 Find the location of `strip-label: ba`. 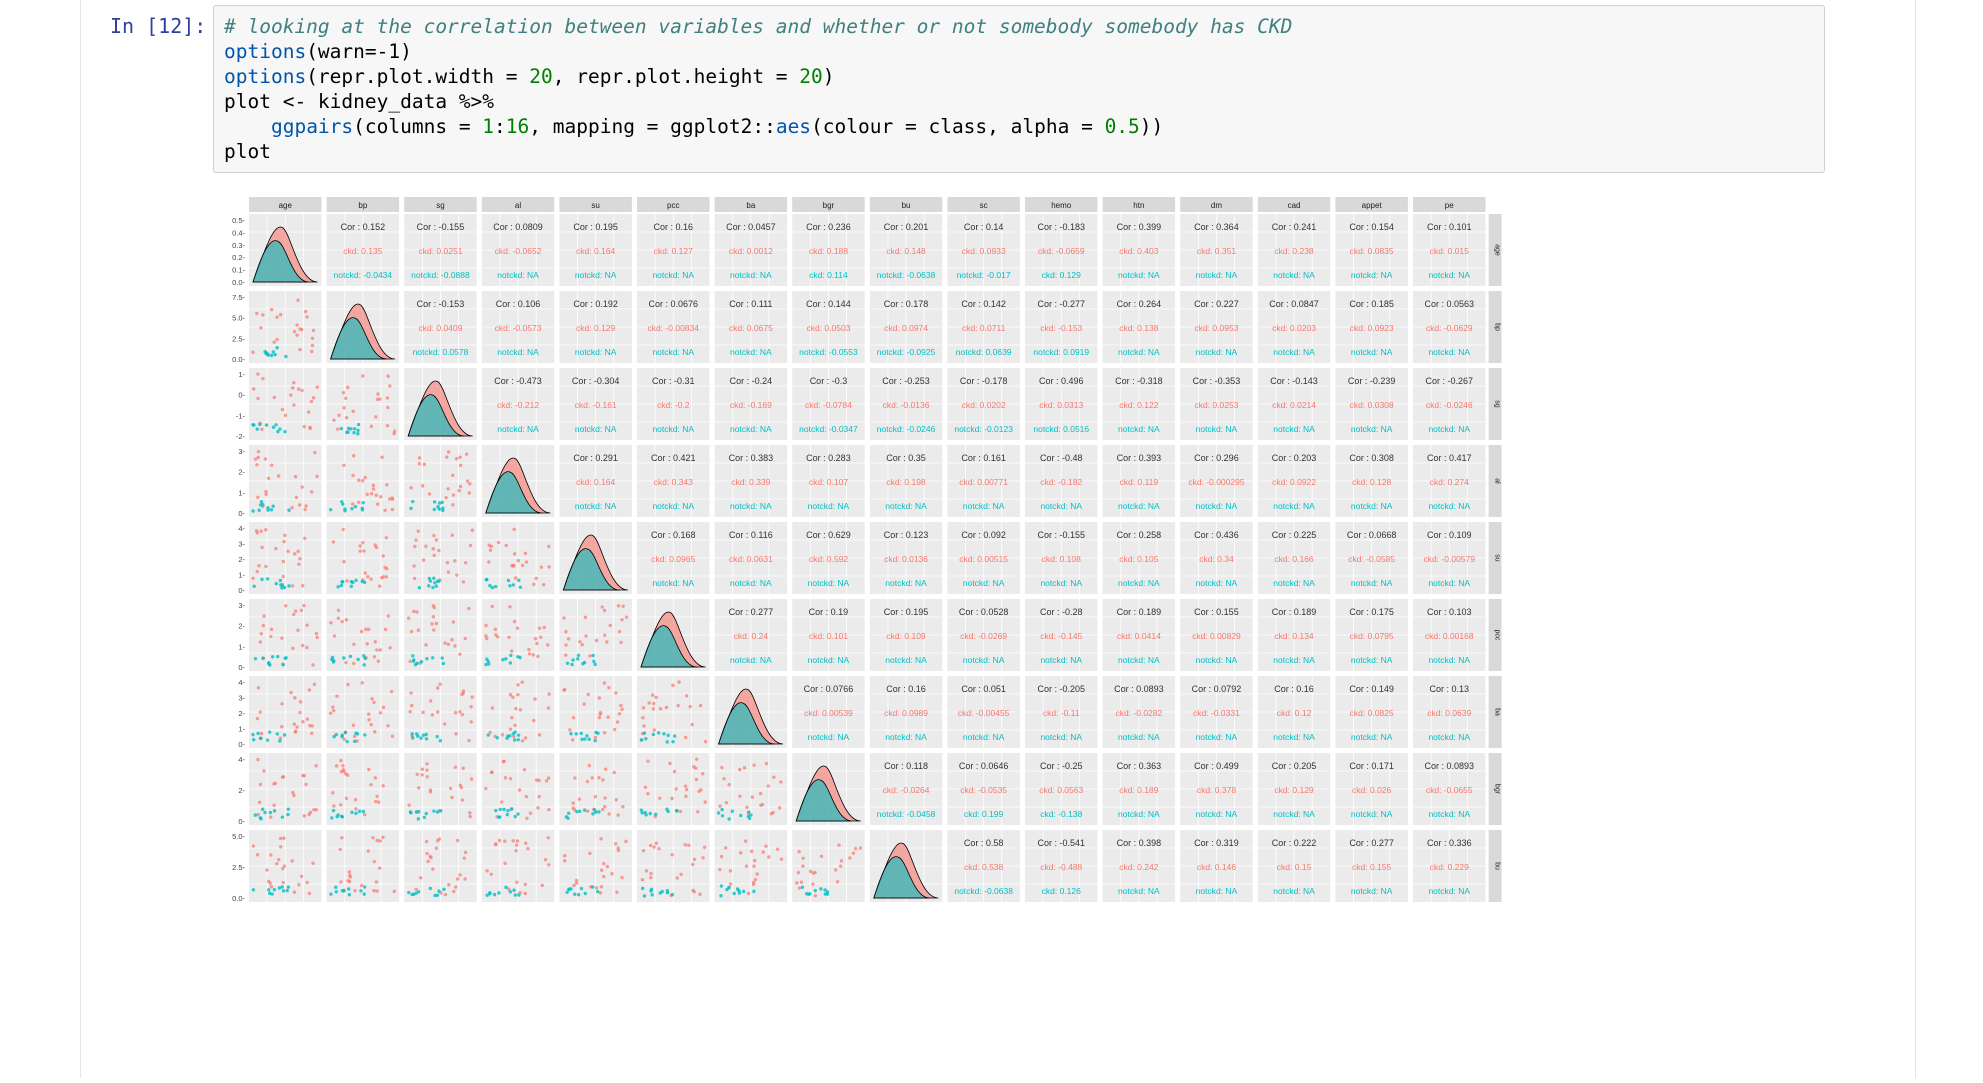

strip-label: ba is located at coordinates (1497, 712).